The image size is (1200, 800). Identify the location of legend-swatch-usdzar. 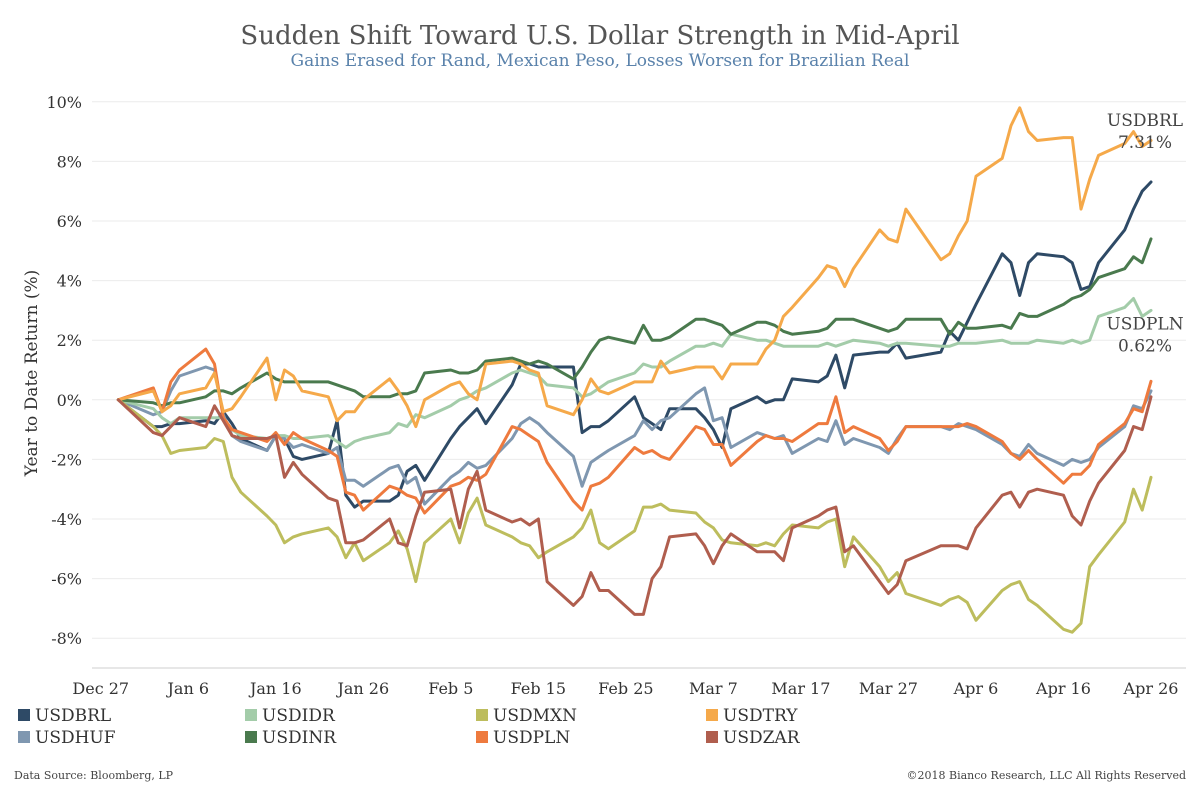
(712, 737).